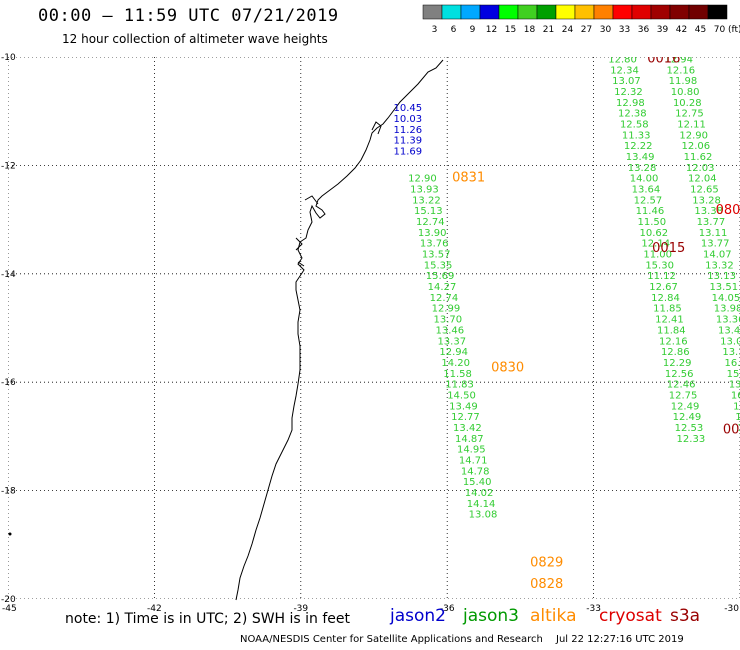 The height and width of the screenshot is (650, 740). I want to click on legend-s3a: s3a, so click(685, 616).